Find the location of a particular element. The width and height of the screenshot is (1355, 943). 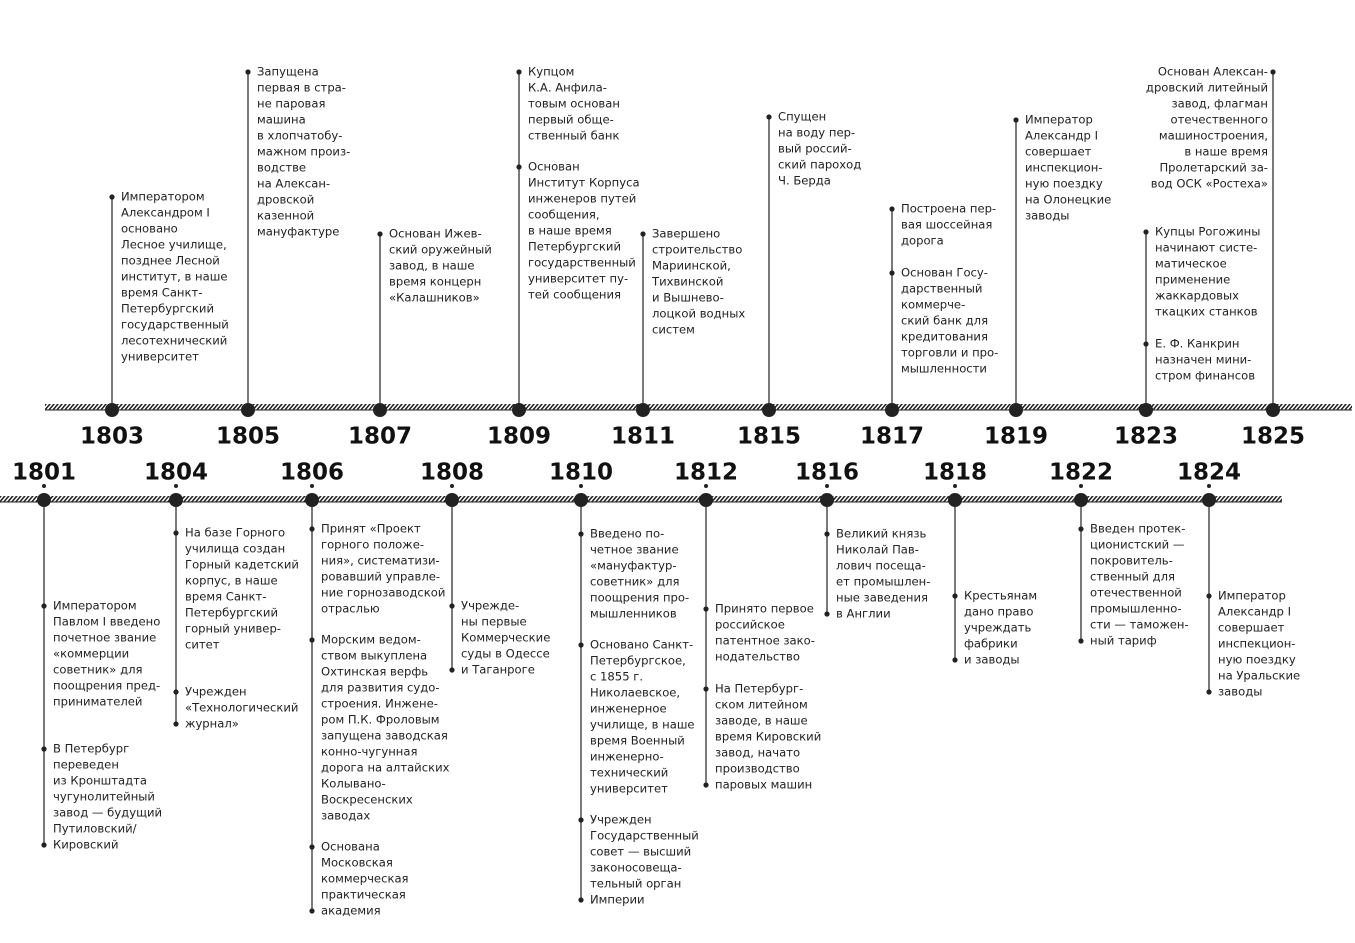

event-text: институт, в наше is located at coordinates (174, 277).